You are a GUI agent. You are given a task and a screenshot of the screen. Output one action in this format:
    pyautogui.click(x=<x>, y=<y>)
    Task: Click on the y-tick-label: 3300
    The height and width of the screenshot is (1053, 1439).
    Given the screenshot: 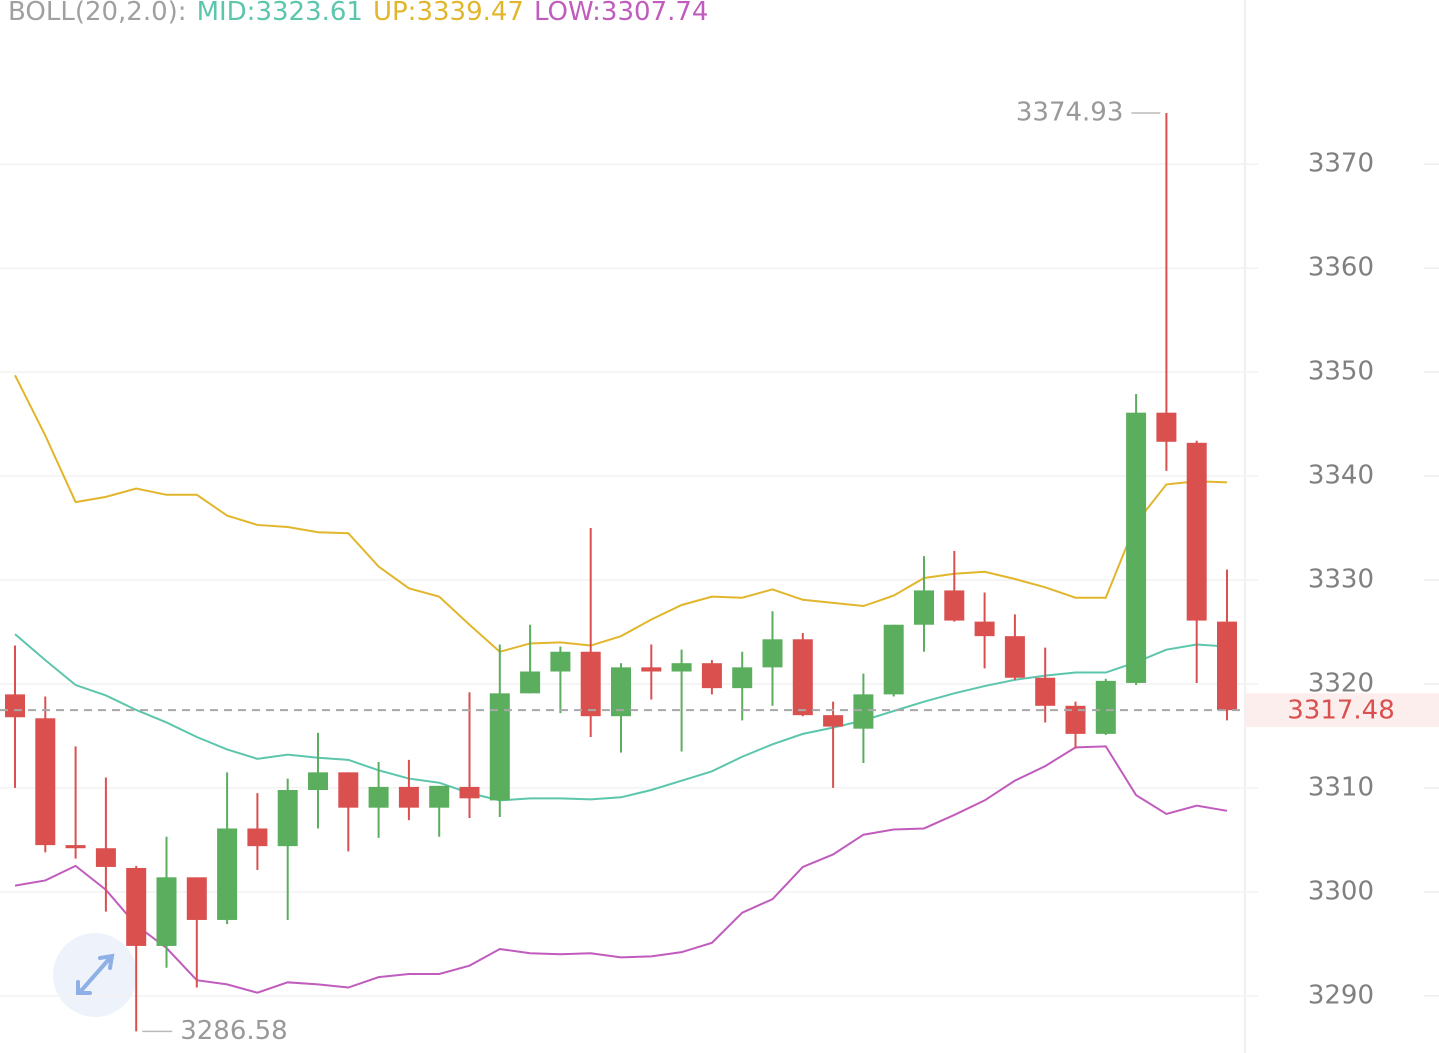 What is the action you would take?
    pyautogui.click(x=1341, y=891)
    